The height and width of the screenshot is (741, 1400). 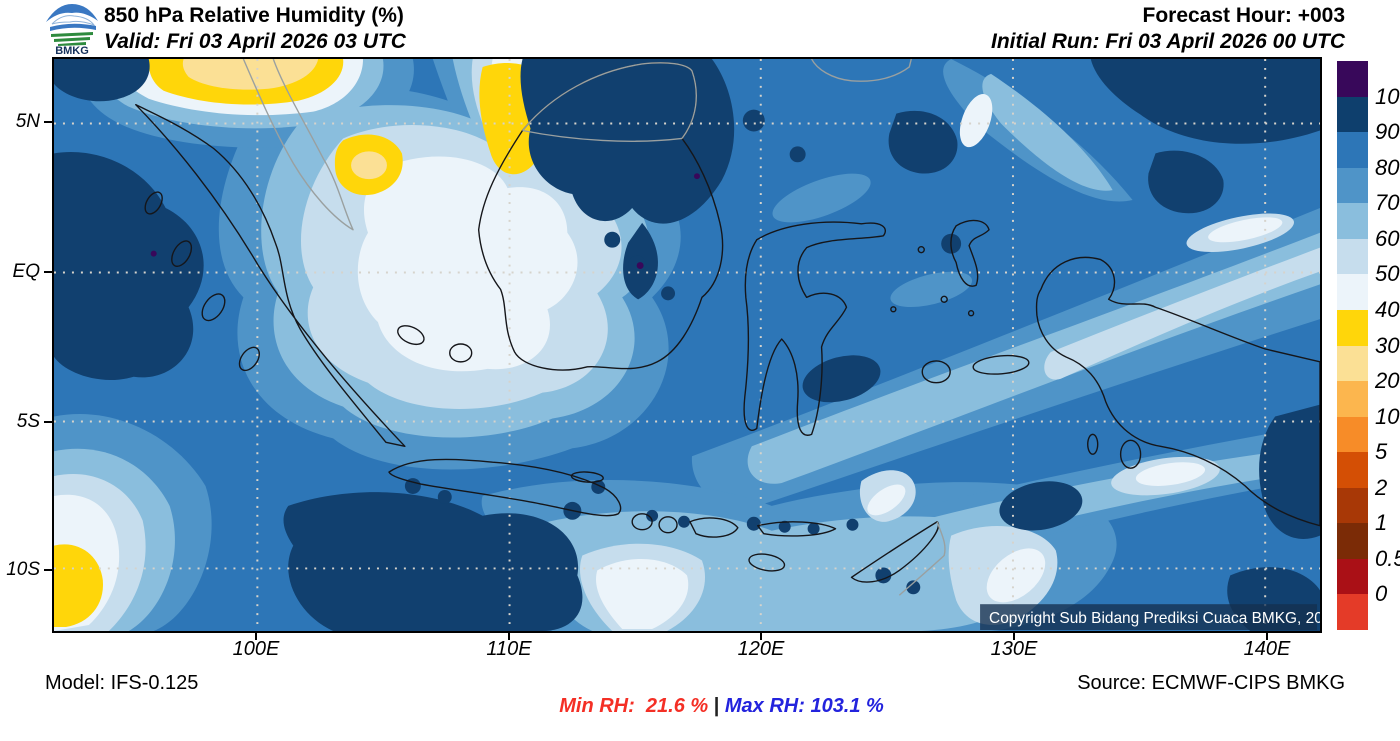 What do you see at coordinates (1267, 649) in the screenshot?
I see `lon-tick-label: 140E` at bounding box center [1267, 649].